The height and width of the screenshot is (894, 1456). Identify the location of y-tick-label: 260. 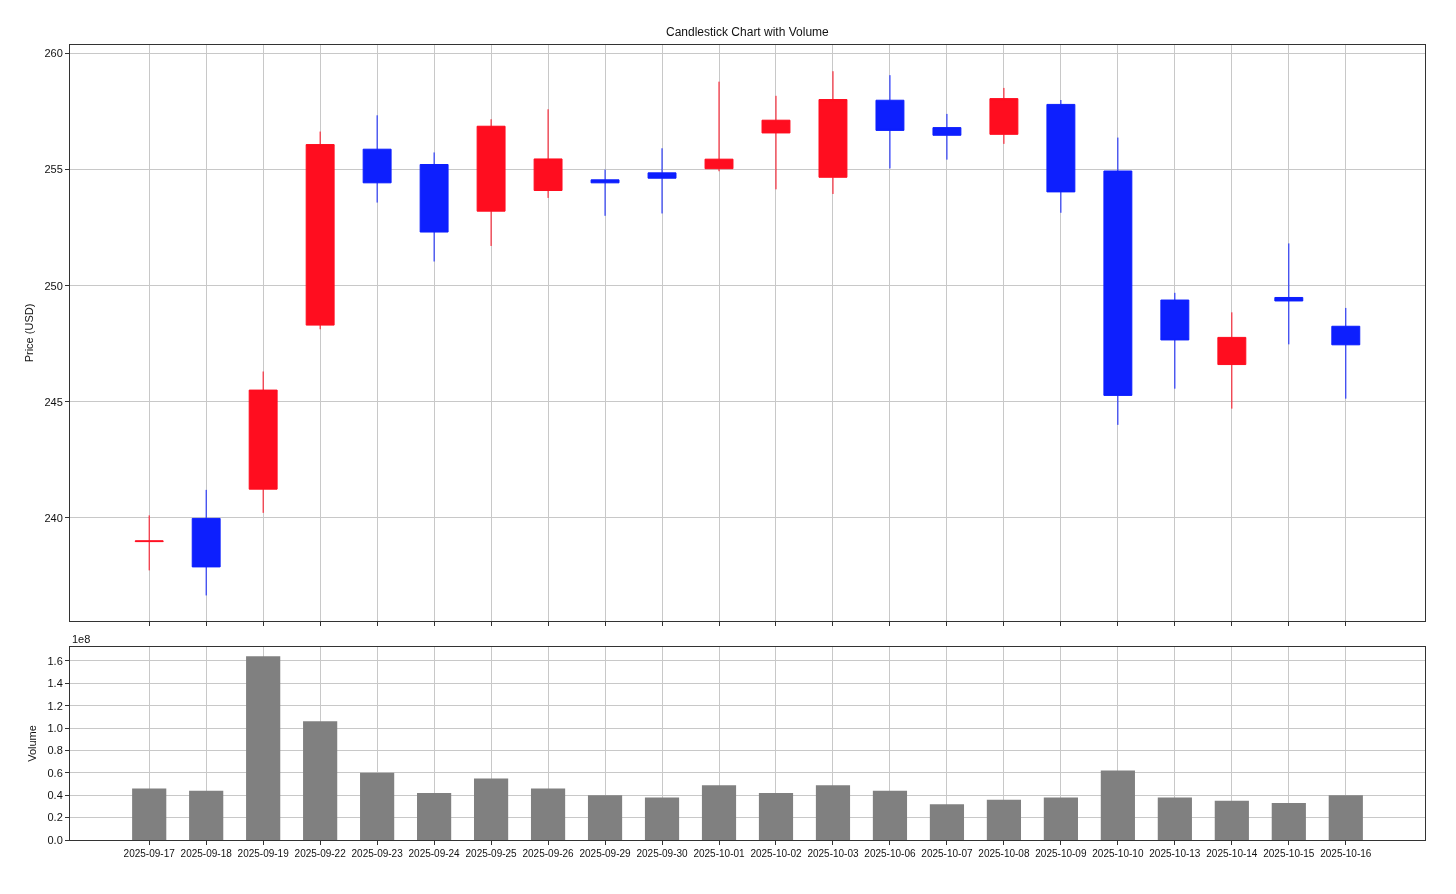
(53, 53).